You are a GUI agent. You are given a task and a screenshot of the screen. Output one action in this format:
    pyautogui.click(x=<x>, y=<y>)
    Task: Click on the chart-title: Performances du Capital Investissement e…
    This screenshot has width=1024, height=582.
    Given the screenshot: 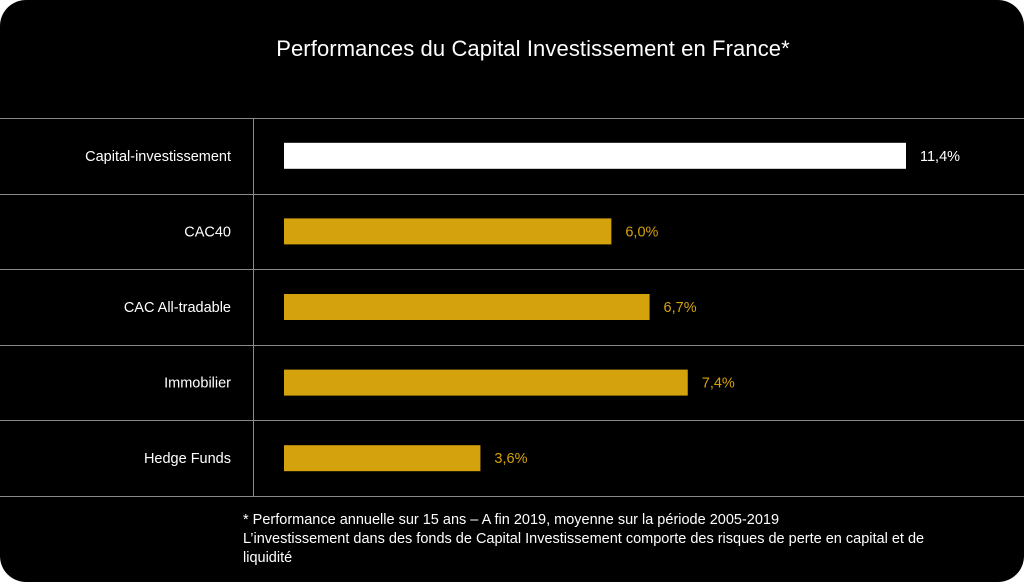 What is the action you would take?
    pyautogui.click(x=533, y=48)
    